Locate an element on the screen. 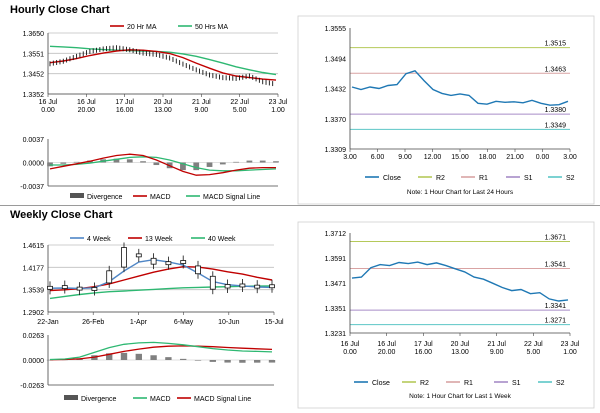 This screenshot has width=600, height=413. weekly-section-title: Weekly Close Chart is located at coordinates (61, 215).